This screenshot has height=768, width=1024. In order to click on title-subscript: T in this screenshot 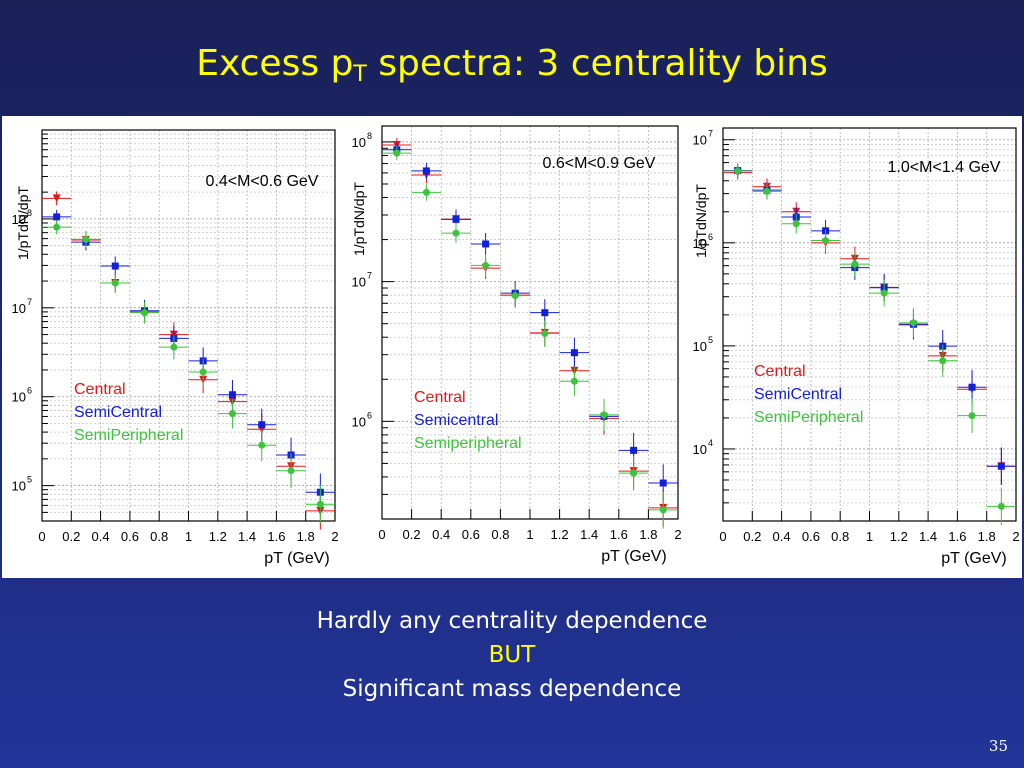, I will do `click(360, 74)`.